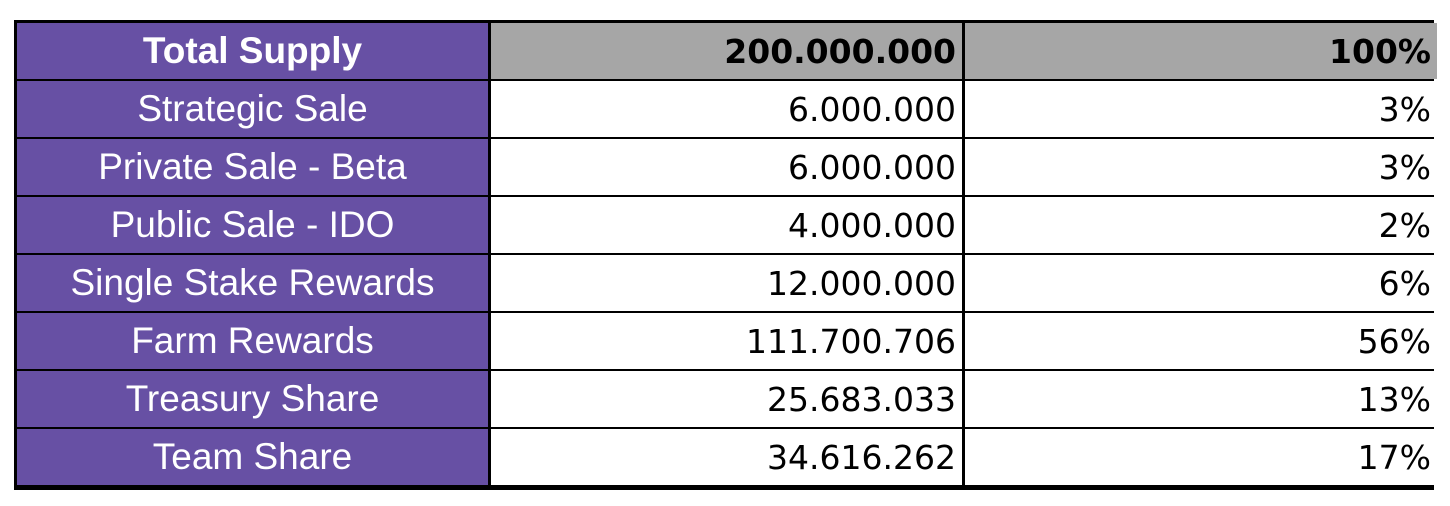 This screenshot has width=1450, height=506. What do you see at coordinates (252, 225) in the screenshot?
I see `row-label: Public Sale - IDO` at bounding box center [252, 225].